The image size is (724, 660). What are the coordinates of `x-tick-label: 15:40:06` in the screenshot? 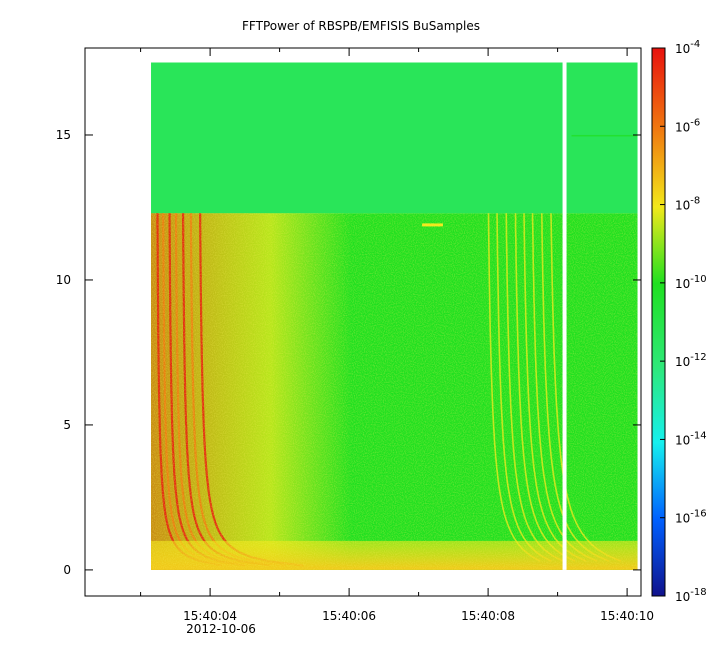 It's located at (349, 616).